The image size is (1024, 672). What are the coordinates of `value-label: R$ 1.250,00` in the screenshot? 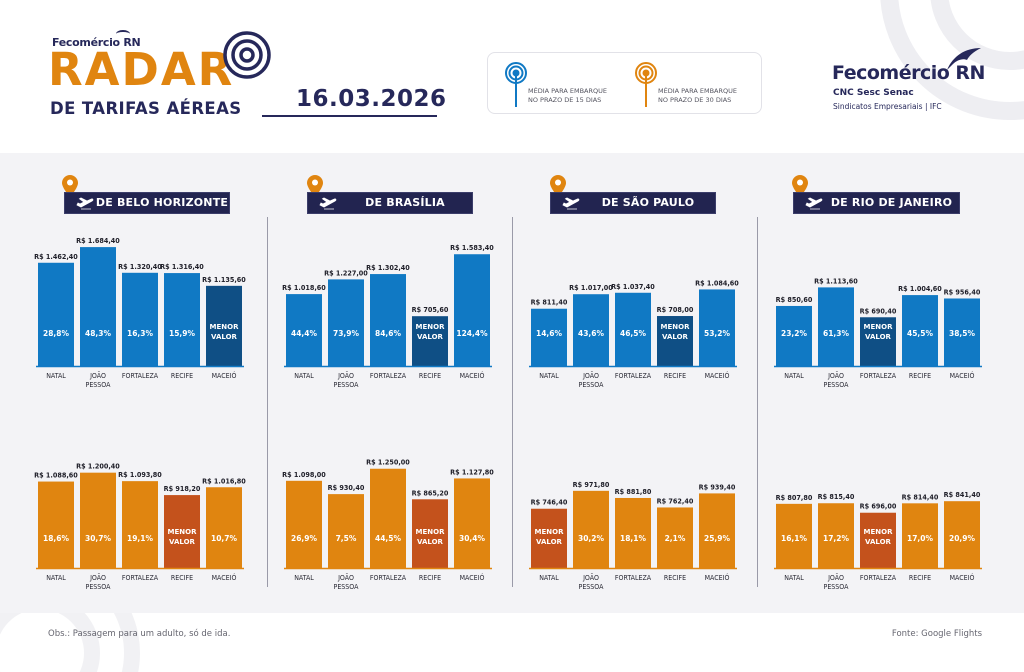 It's located at (388, 462).